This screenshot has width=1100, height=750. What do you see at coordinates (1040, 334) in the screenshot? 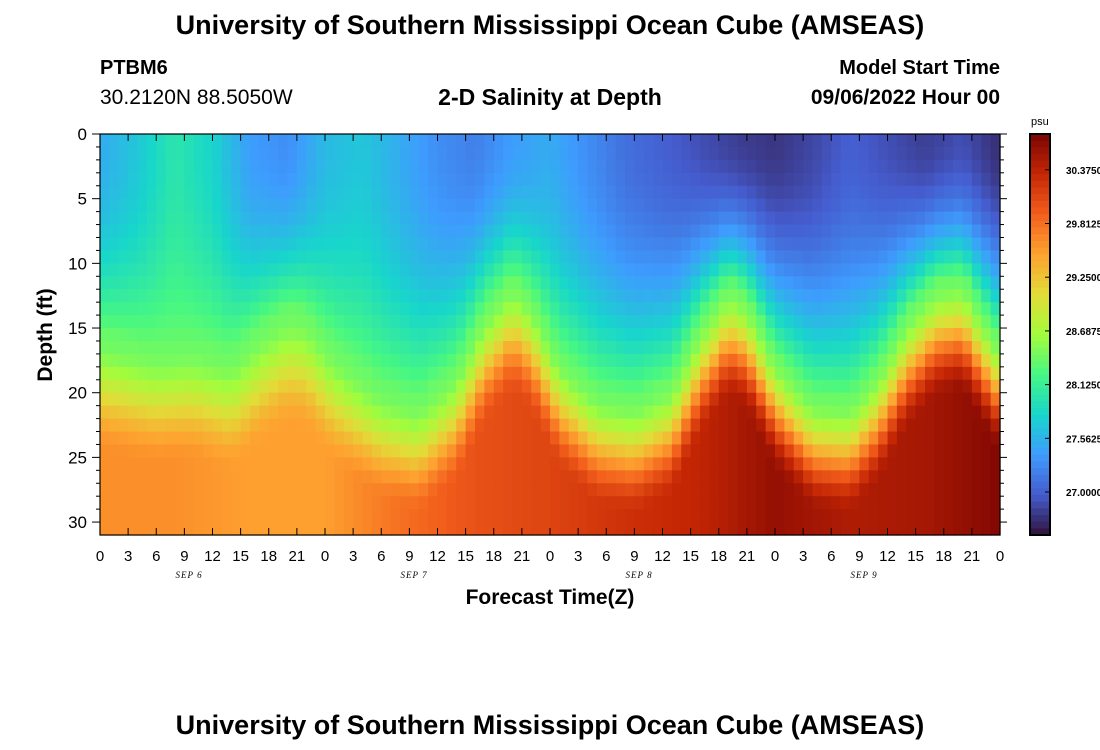
I see `colorbar-frame` at bounding box center [1040, 334].